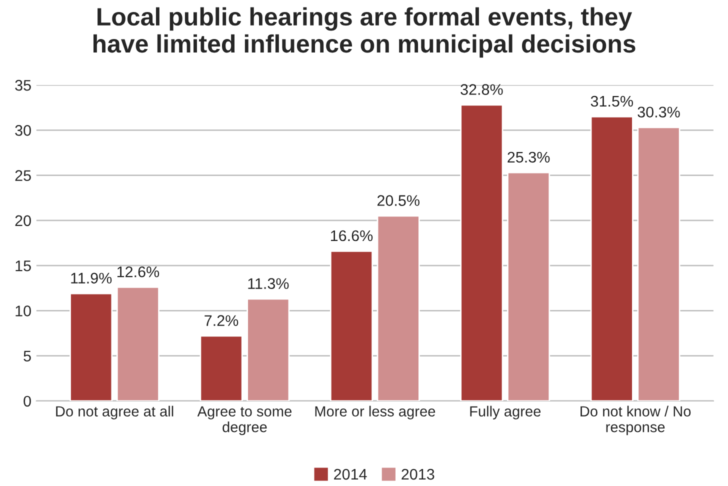  What do you see at coordinates (27, 356) in the screenshot?
I see `y-tick-label: 5` at bounding box center [27, 356].